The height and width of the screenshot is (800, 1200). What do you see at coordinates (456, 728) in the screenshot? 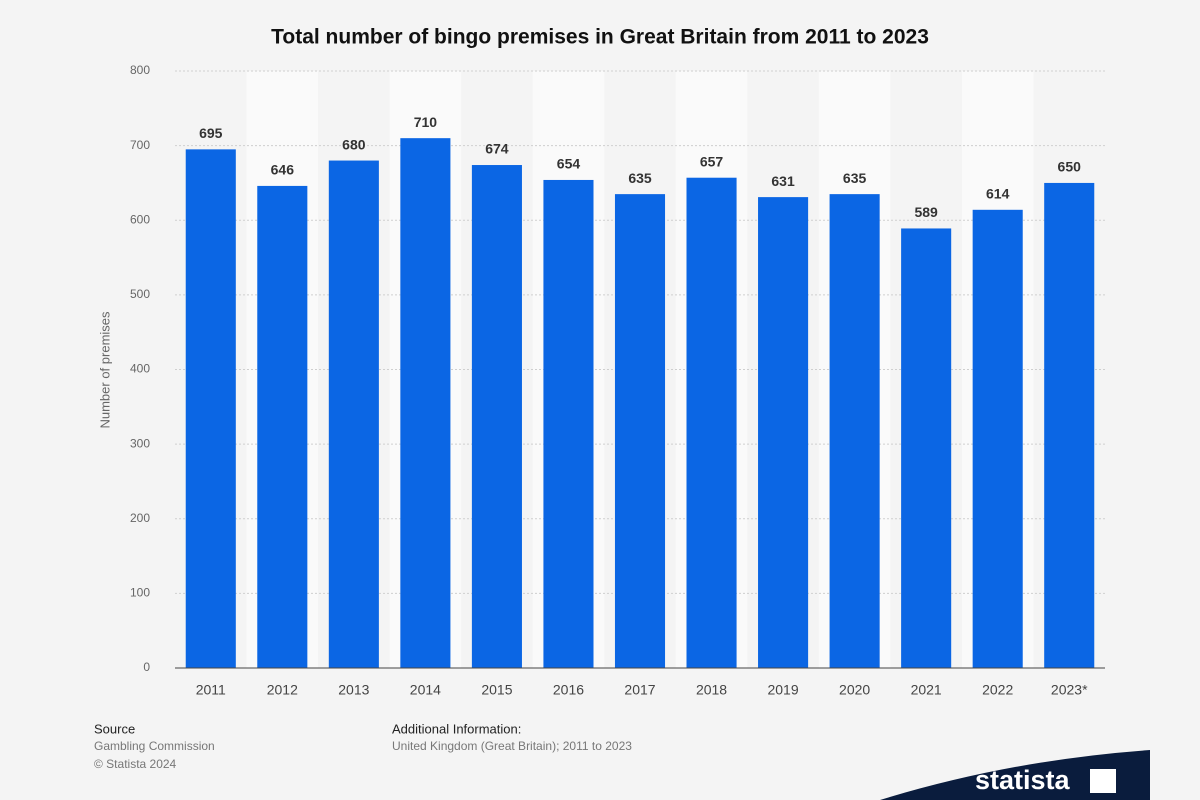
I see `info-heading: Additional Information:` at bounding box center [456, 728].